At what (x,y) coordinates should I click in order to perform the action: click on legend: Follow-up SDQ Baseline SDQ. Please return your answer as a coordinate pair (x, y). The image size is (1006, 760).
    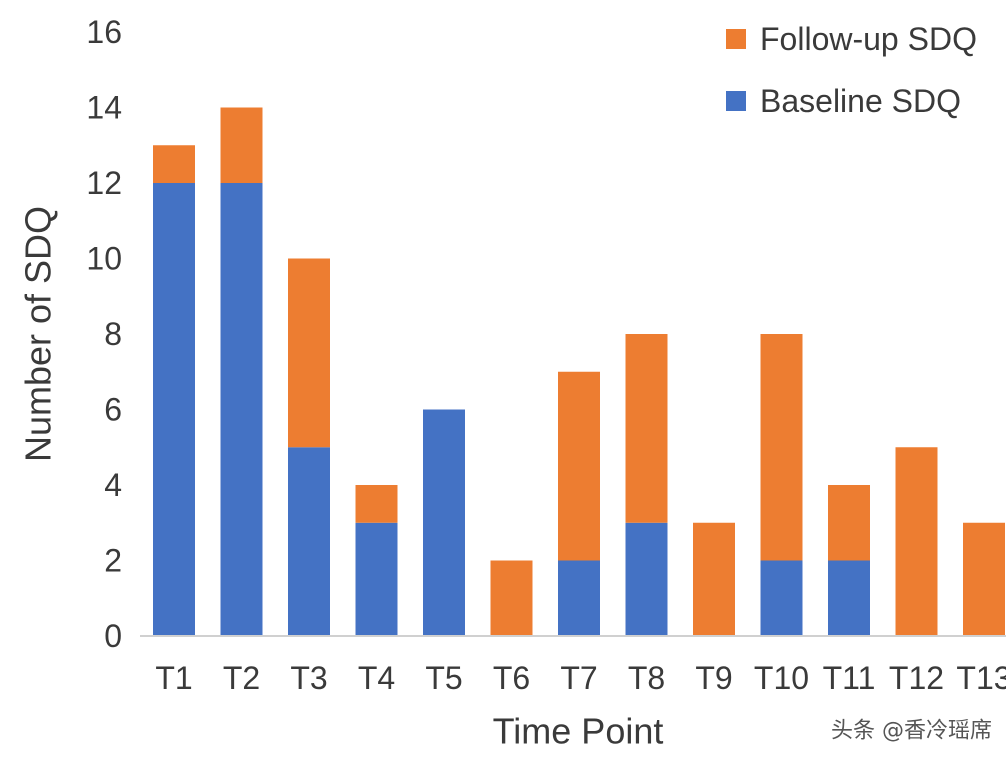
    Looking at the image, I should click on (851, 70).